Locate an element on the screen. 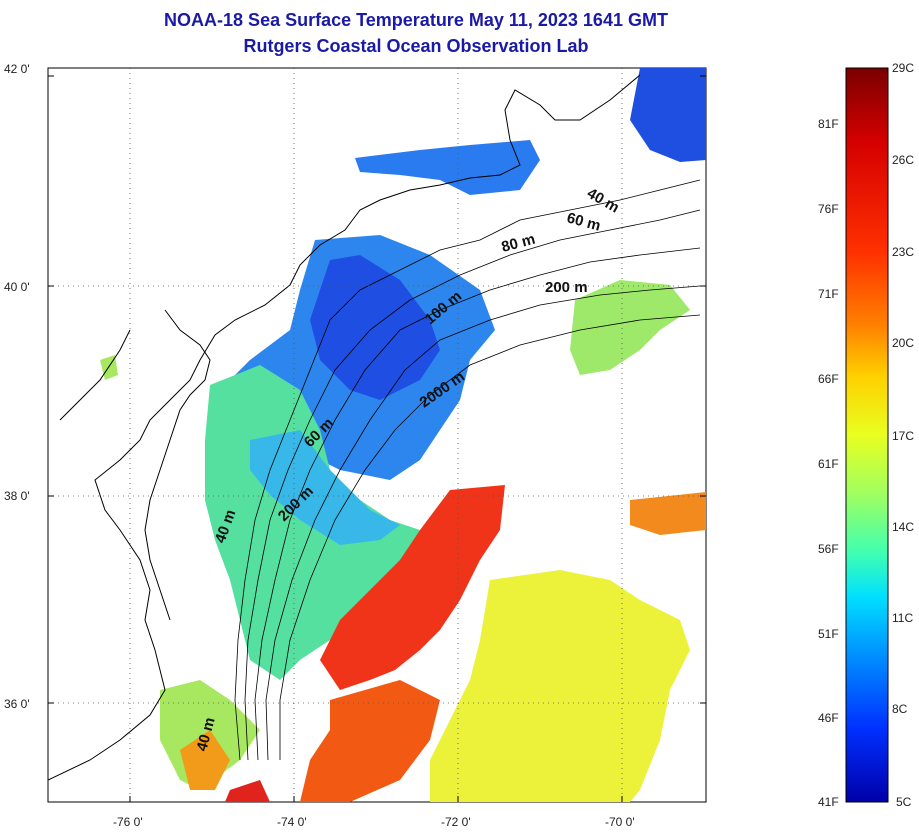  sst-patch-mab-cold is located at coordinates (375, 327).